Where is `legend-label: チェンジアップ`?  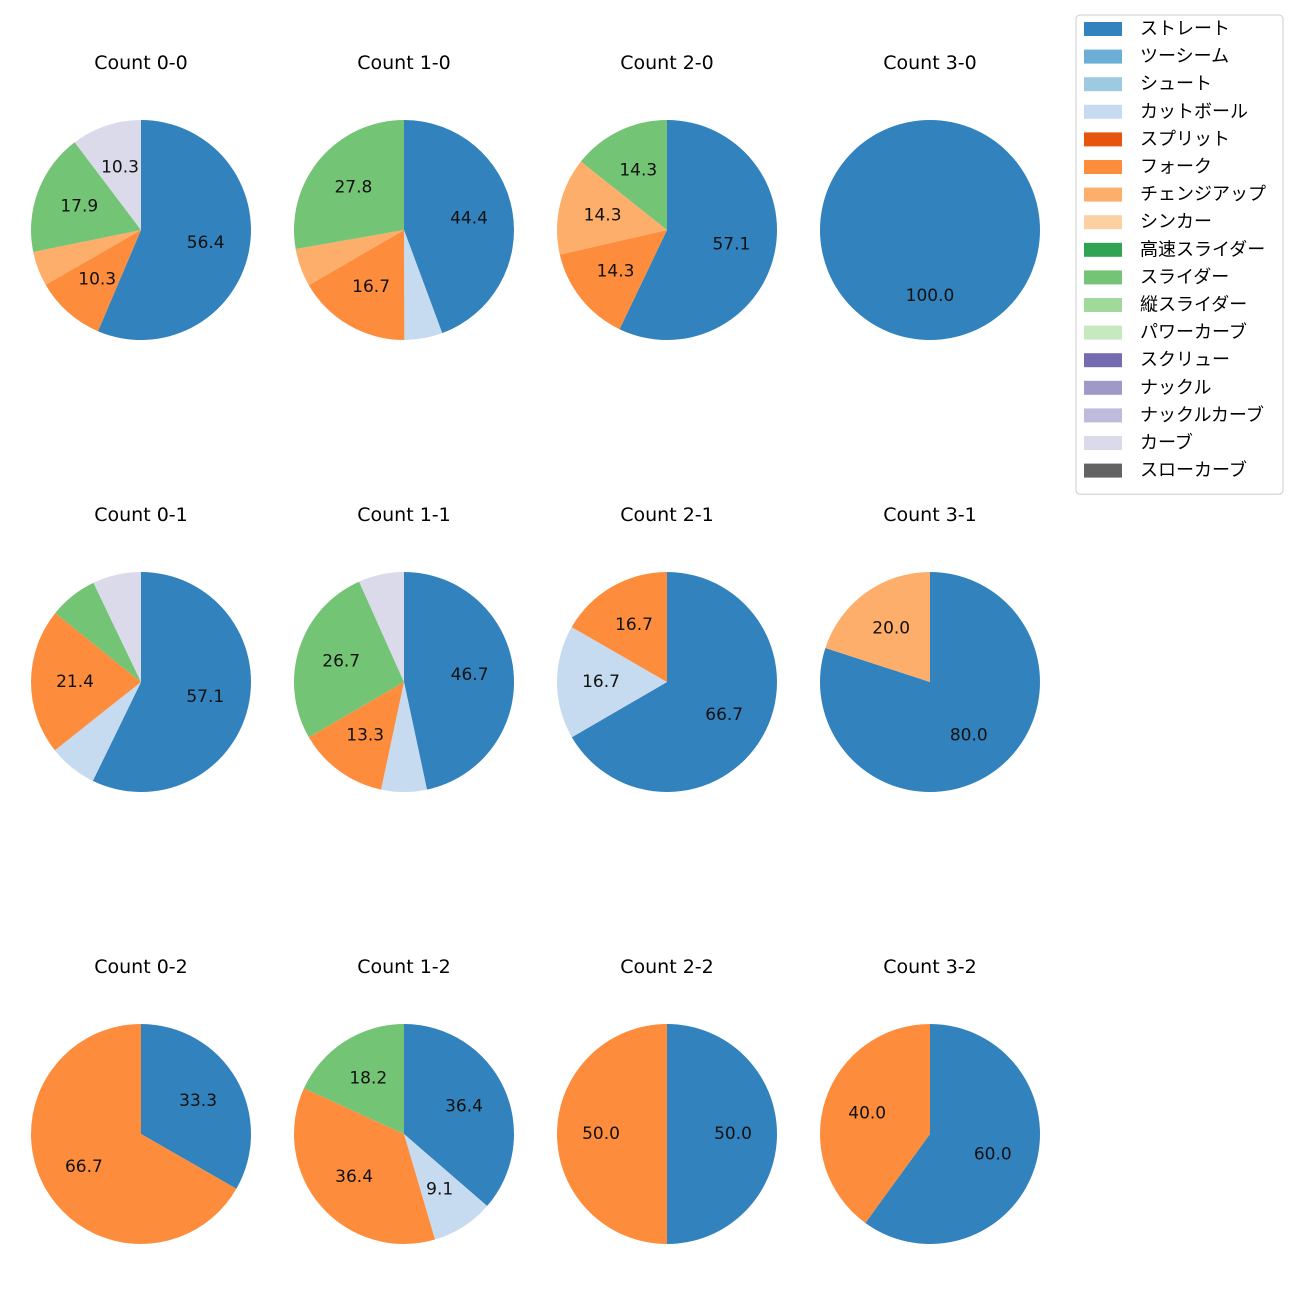
legend-label: チェンジアップ is located at coordinates (1203, 194).